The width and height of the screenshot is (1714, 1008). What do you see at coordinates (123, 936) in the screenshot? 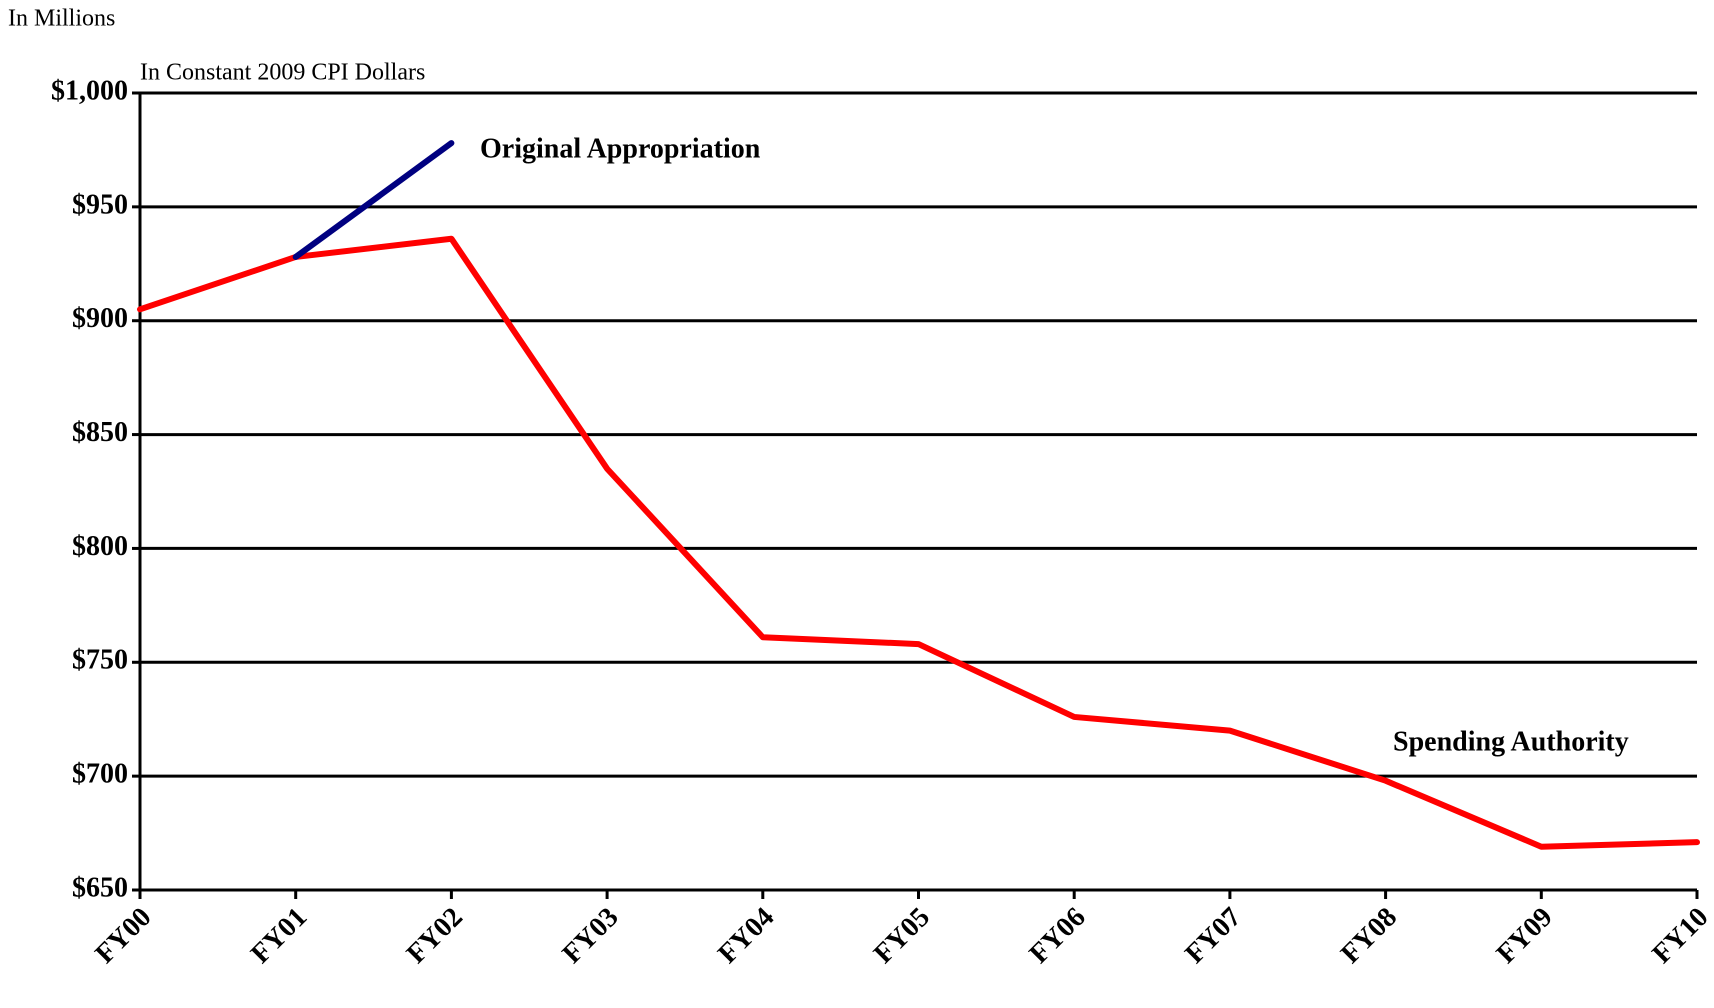
I see `x-tick-label: FY00` at bounding box center [123, 936].